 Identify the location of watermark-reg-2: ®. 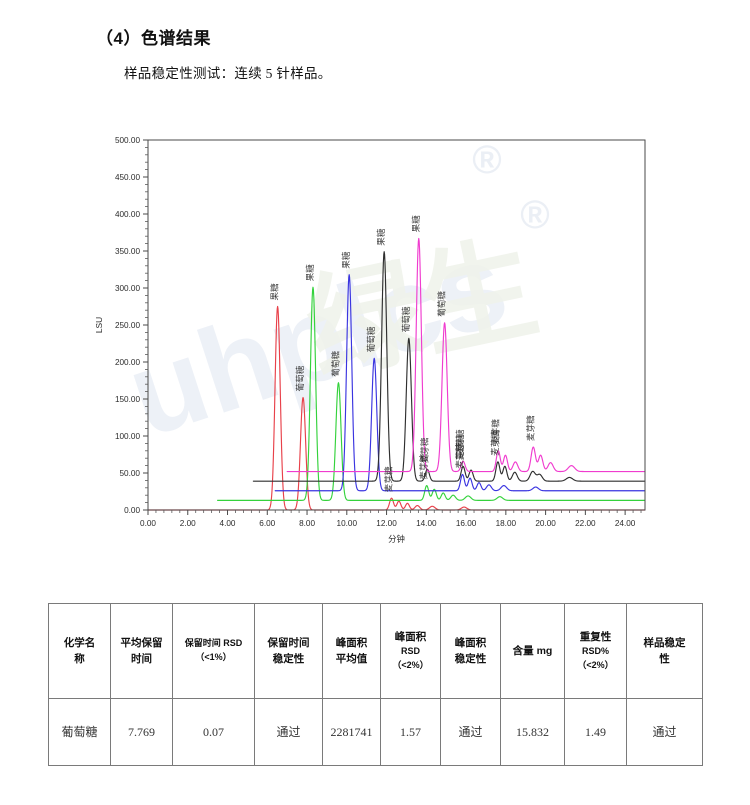
(534, 215).